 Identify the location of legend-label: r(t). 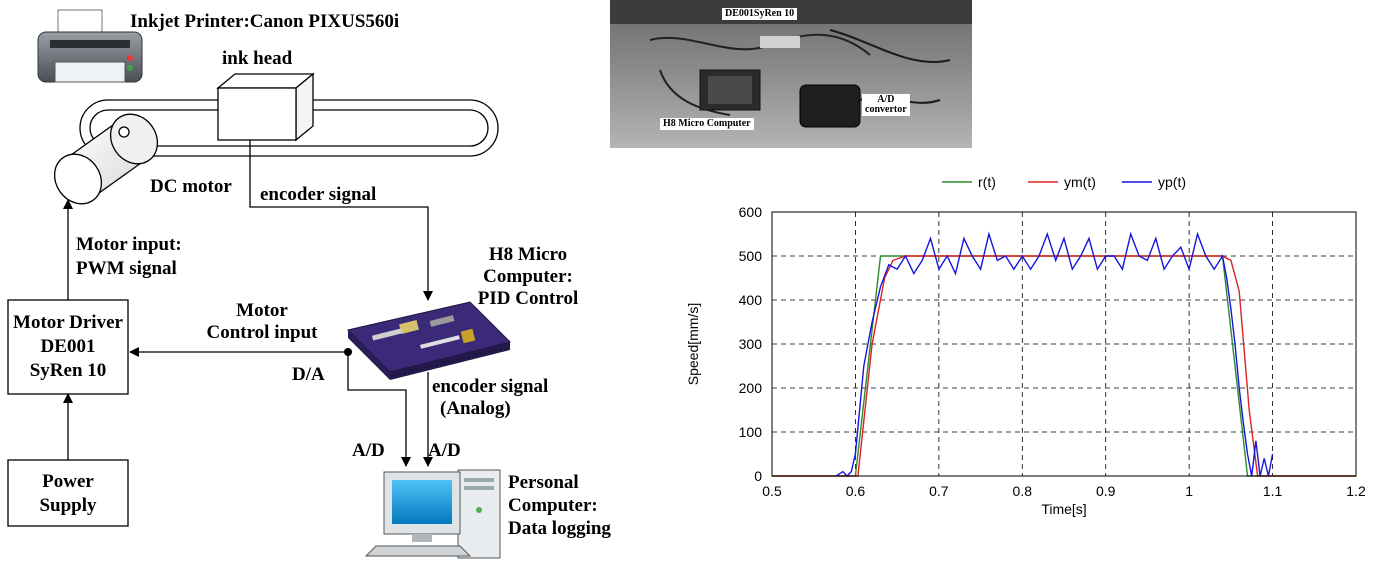
(987, 182).